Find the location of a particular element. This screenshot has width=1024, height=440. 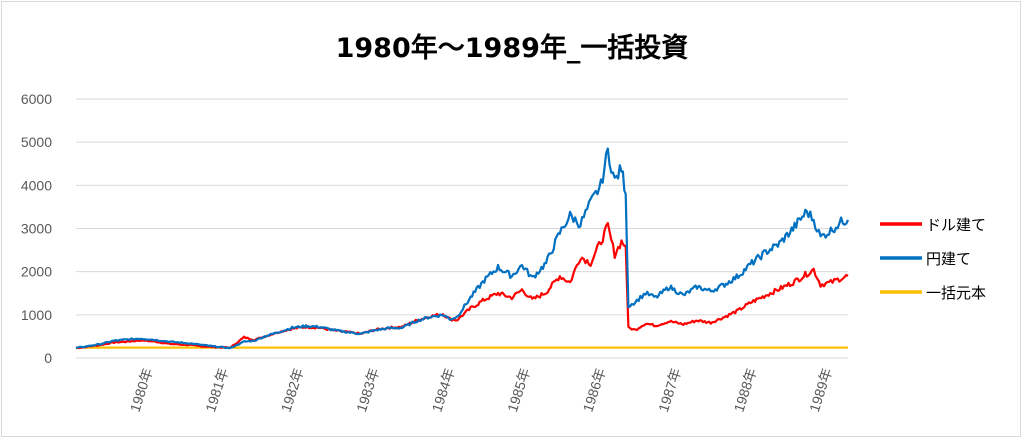

x-tick-label: 1986年 is located at coordinates (594, 390).